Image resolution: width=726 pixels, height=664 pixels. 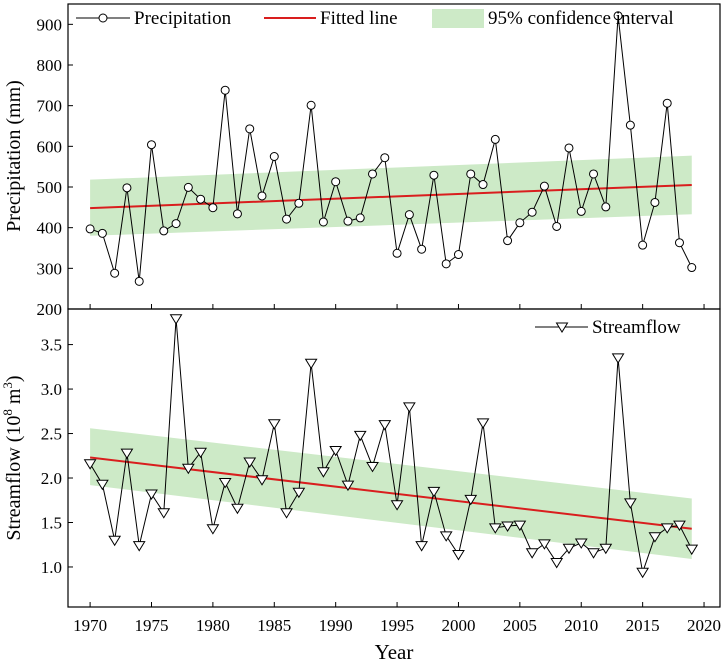 I want to click on streamflow-point-1999, so click(x=446, y=536).